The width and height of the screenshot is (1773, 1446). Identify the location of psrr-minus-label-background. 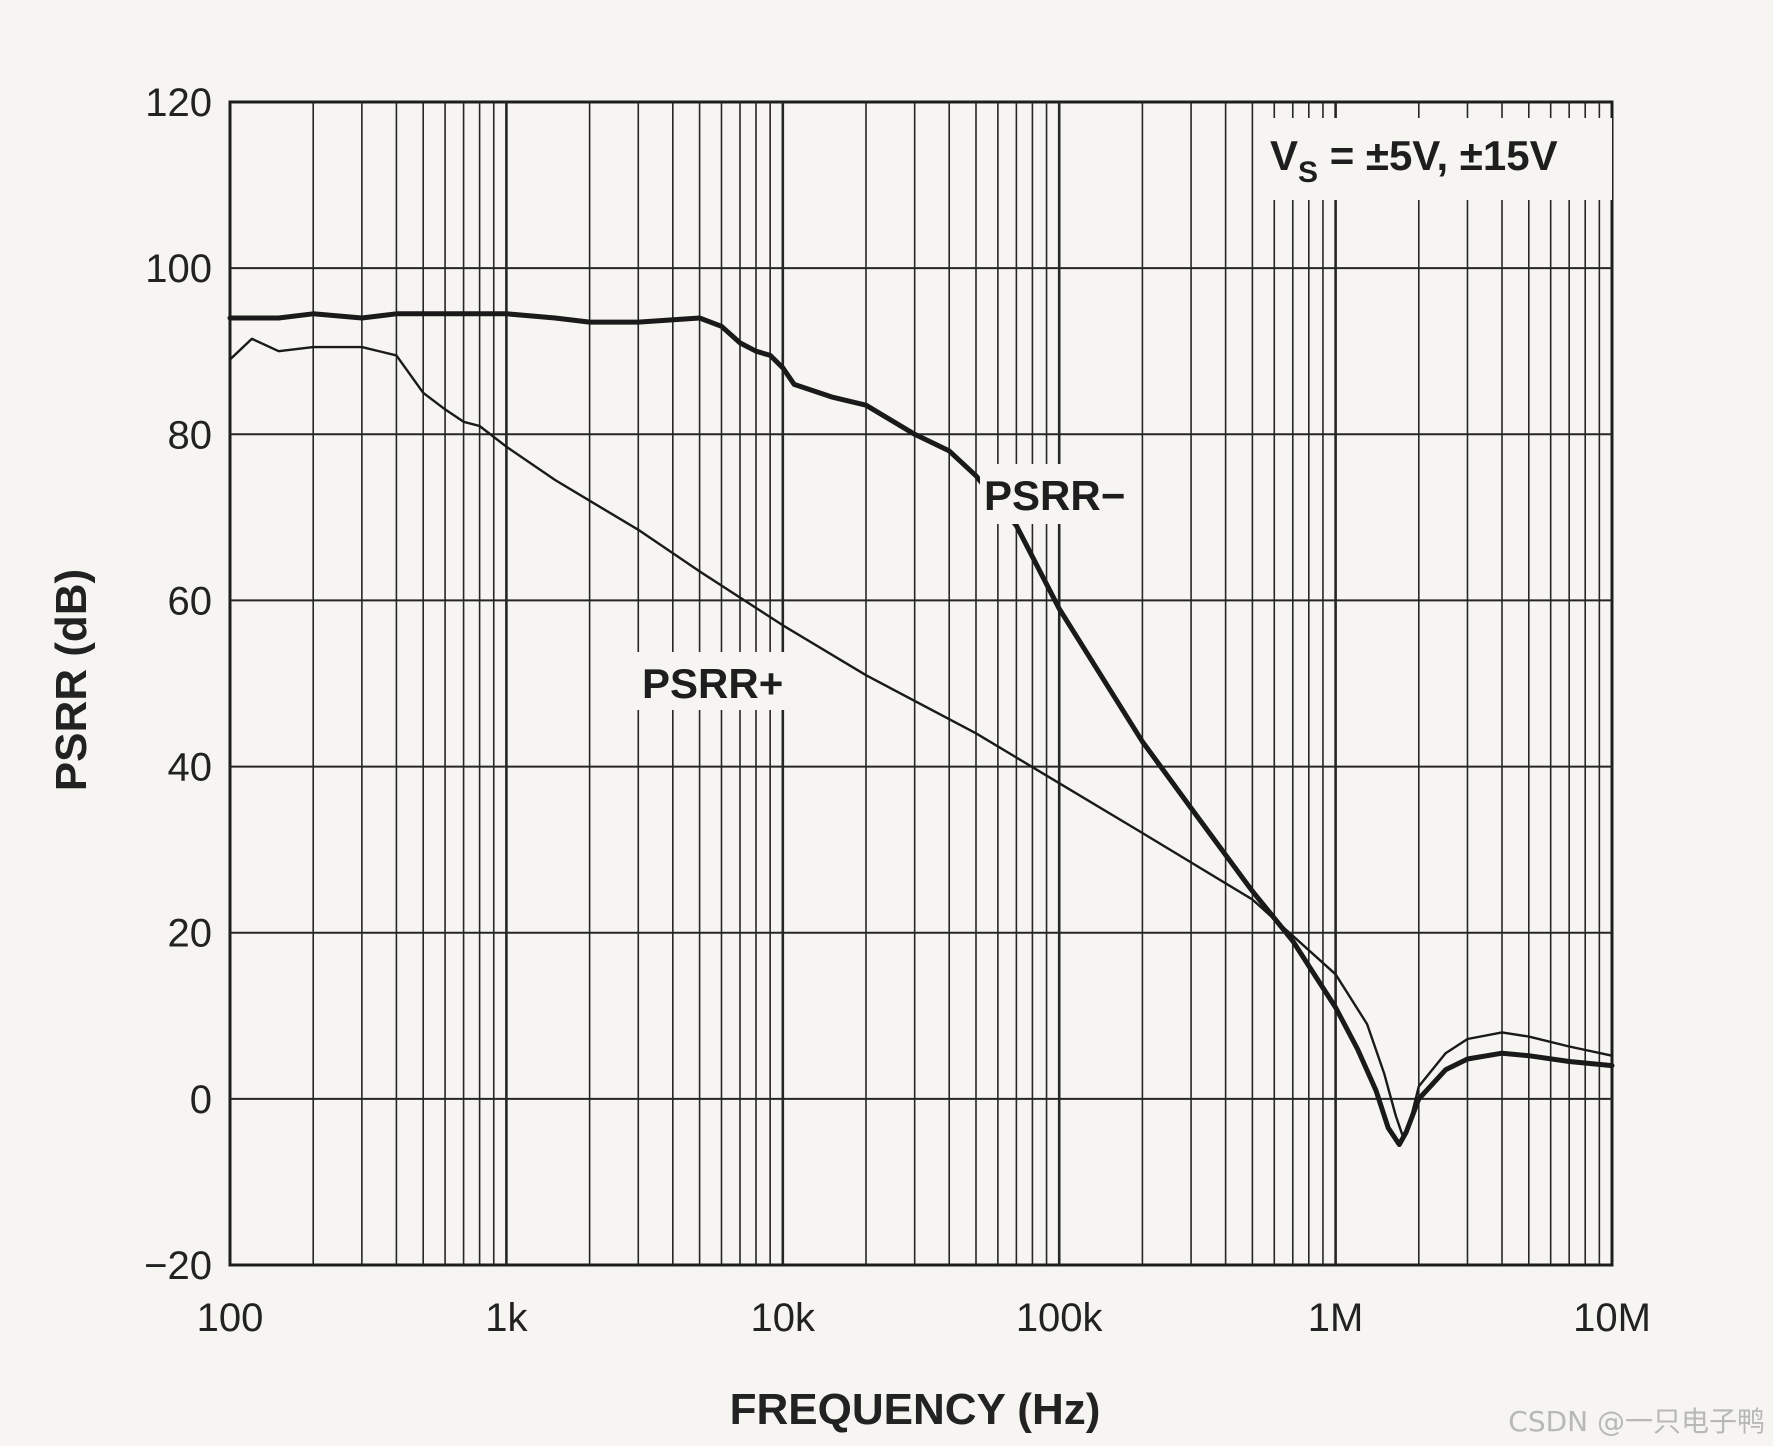
(1056, 494).